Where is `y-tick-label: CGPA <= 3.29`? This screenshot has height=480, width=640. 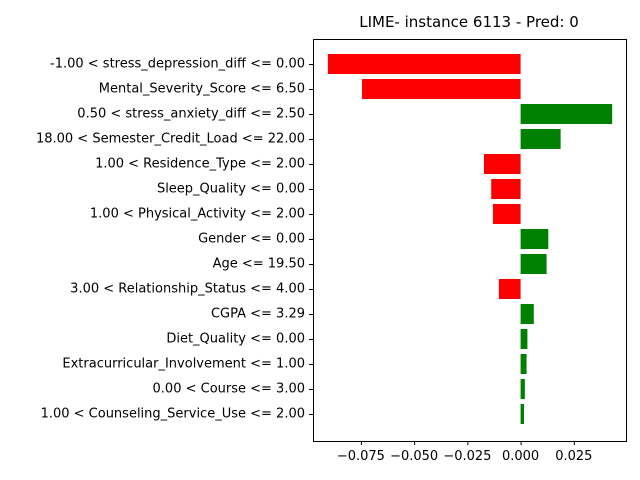 y-tick-label: CGPA <= 3.29 is located at coordinates (258, 314).